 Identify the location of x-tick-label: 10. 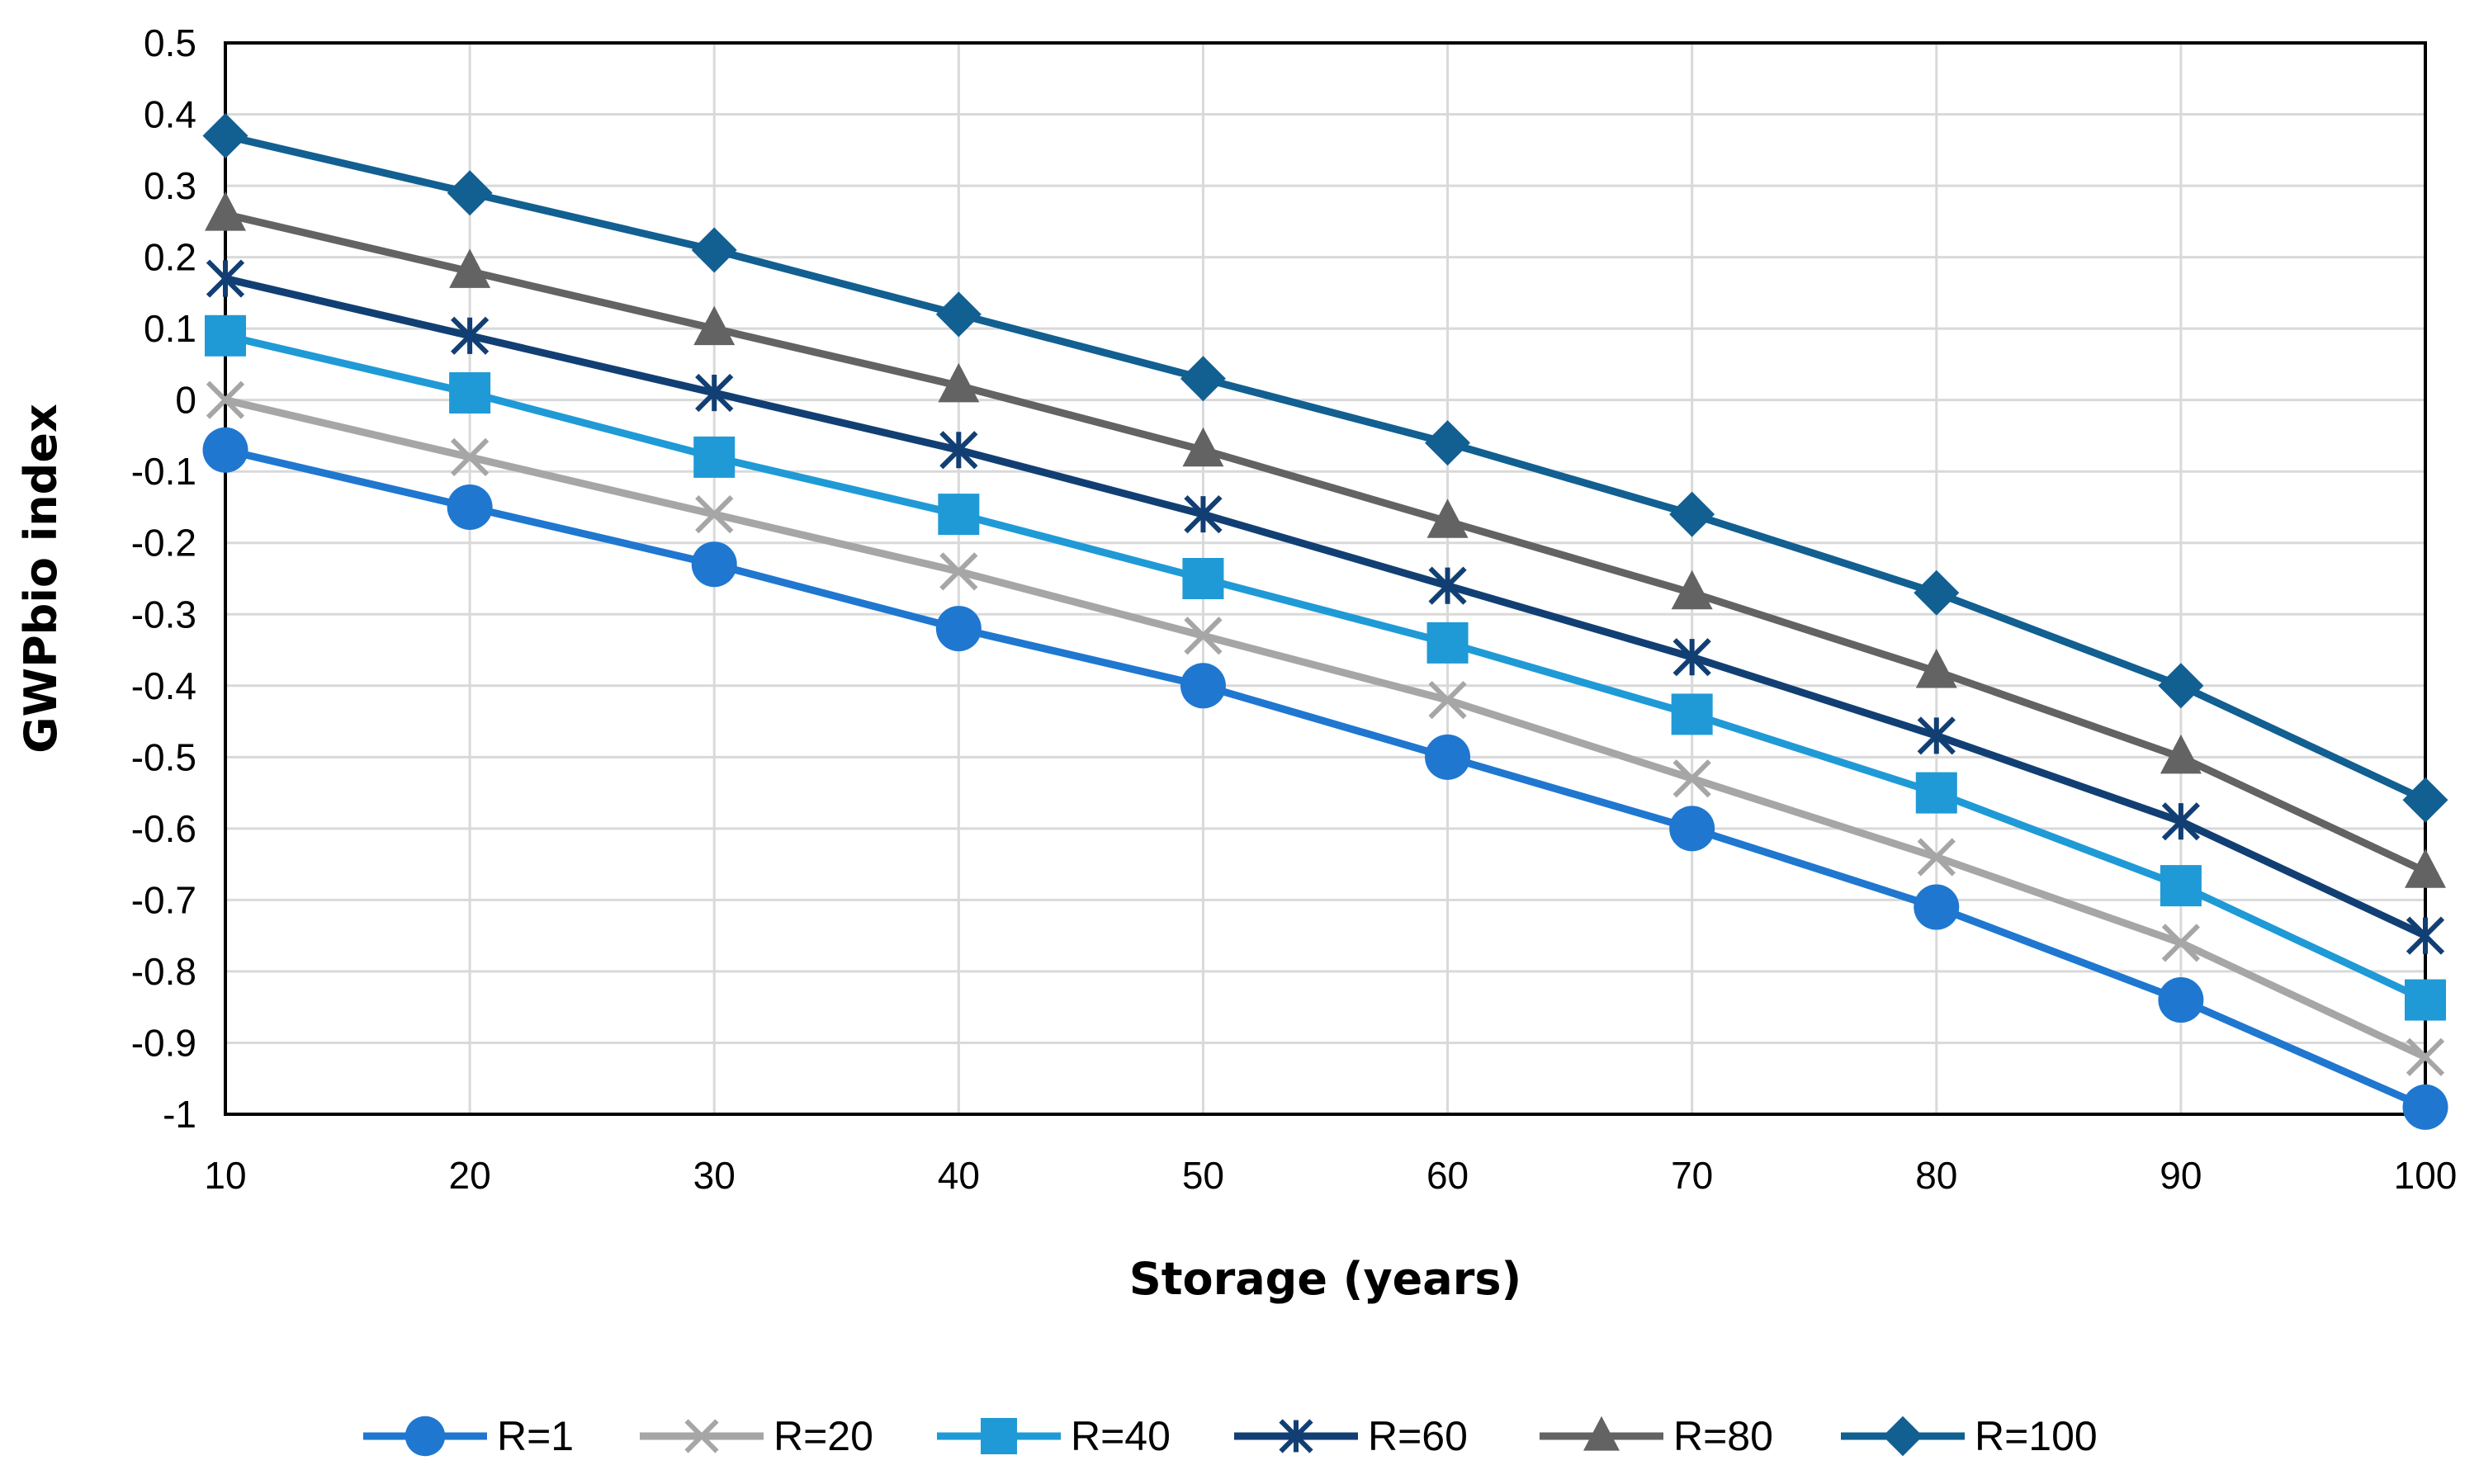
(225, 1175).